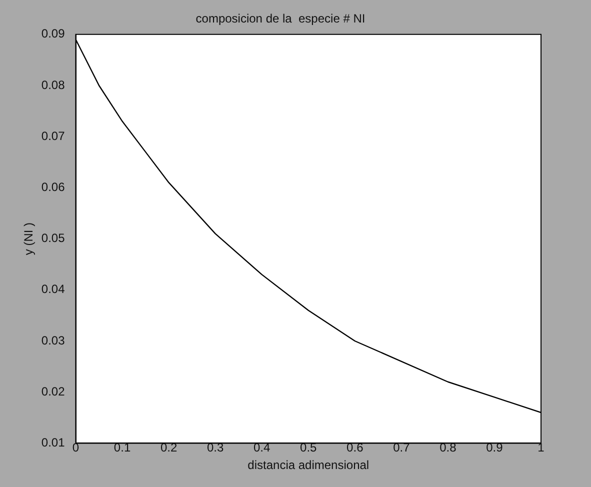 The height and width of the screenshot is (487, 591). Describe the element at coordinates (53, 391) in the screenshot. I see `y-tick-label: 0.02` at that location.